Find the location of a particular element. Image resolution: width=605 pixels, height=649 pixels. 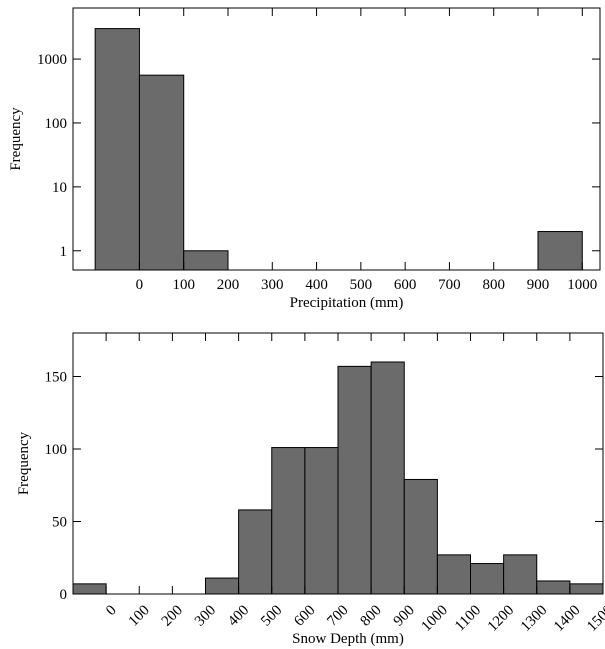

y-tick-label: 1000 is located at coordinates (52, 60).